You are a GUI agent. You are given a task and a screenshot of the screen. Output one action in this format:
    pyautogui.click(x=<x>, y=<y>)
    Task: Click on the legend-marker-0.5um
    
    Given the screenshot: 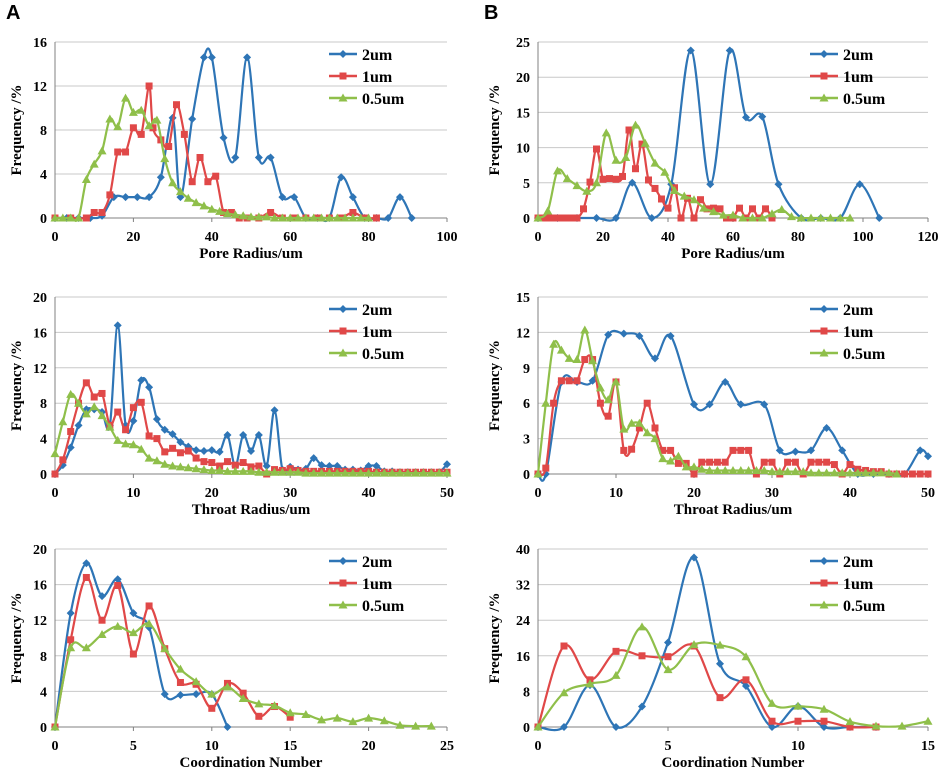 What is the action you would take?
    pyautogui.click(x=824, y=352)
    